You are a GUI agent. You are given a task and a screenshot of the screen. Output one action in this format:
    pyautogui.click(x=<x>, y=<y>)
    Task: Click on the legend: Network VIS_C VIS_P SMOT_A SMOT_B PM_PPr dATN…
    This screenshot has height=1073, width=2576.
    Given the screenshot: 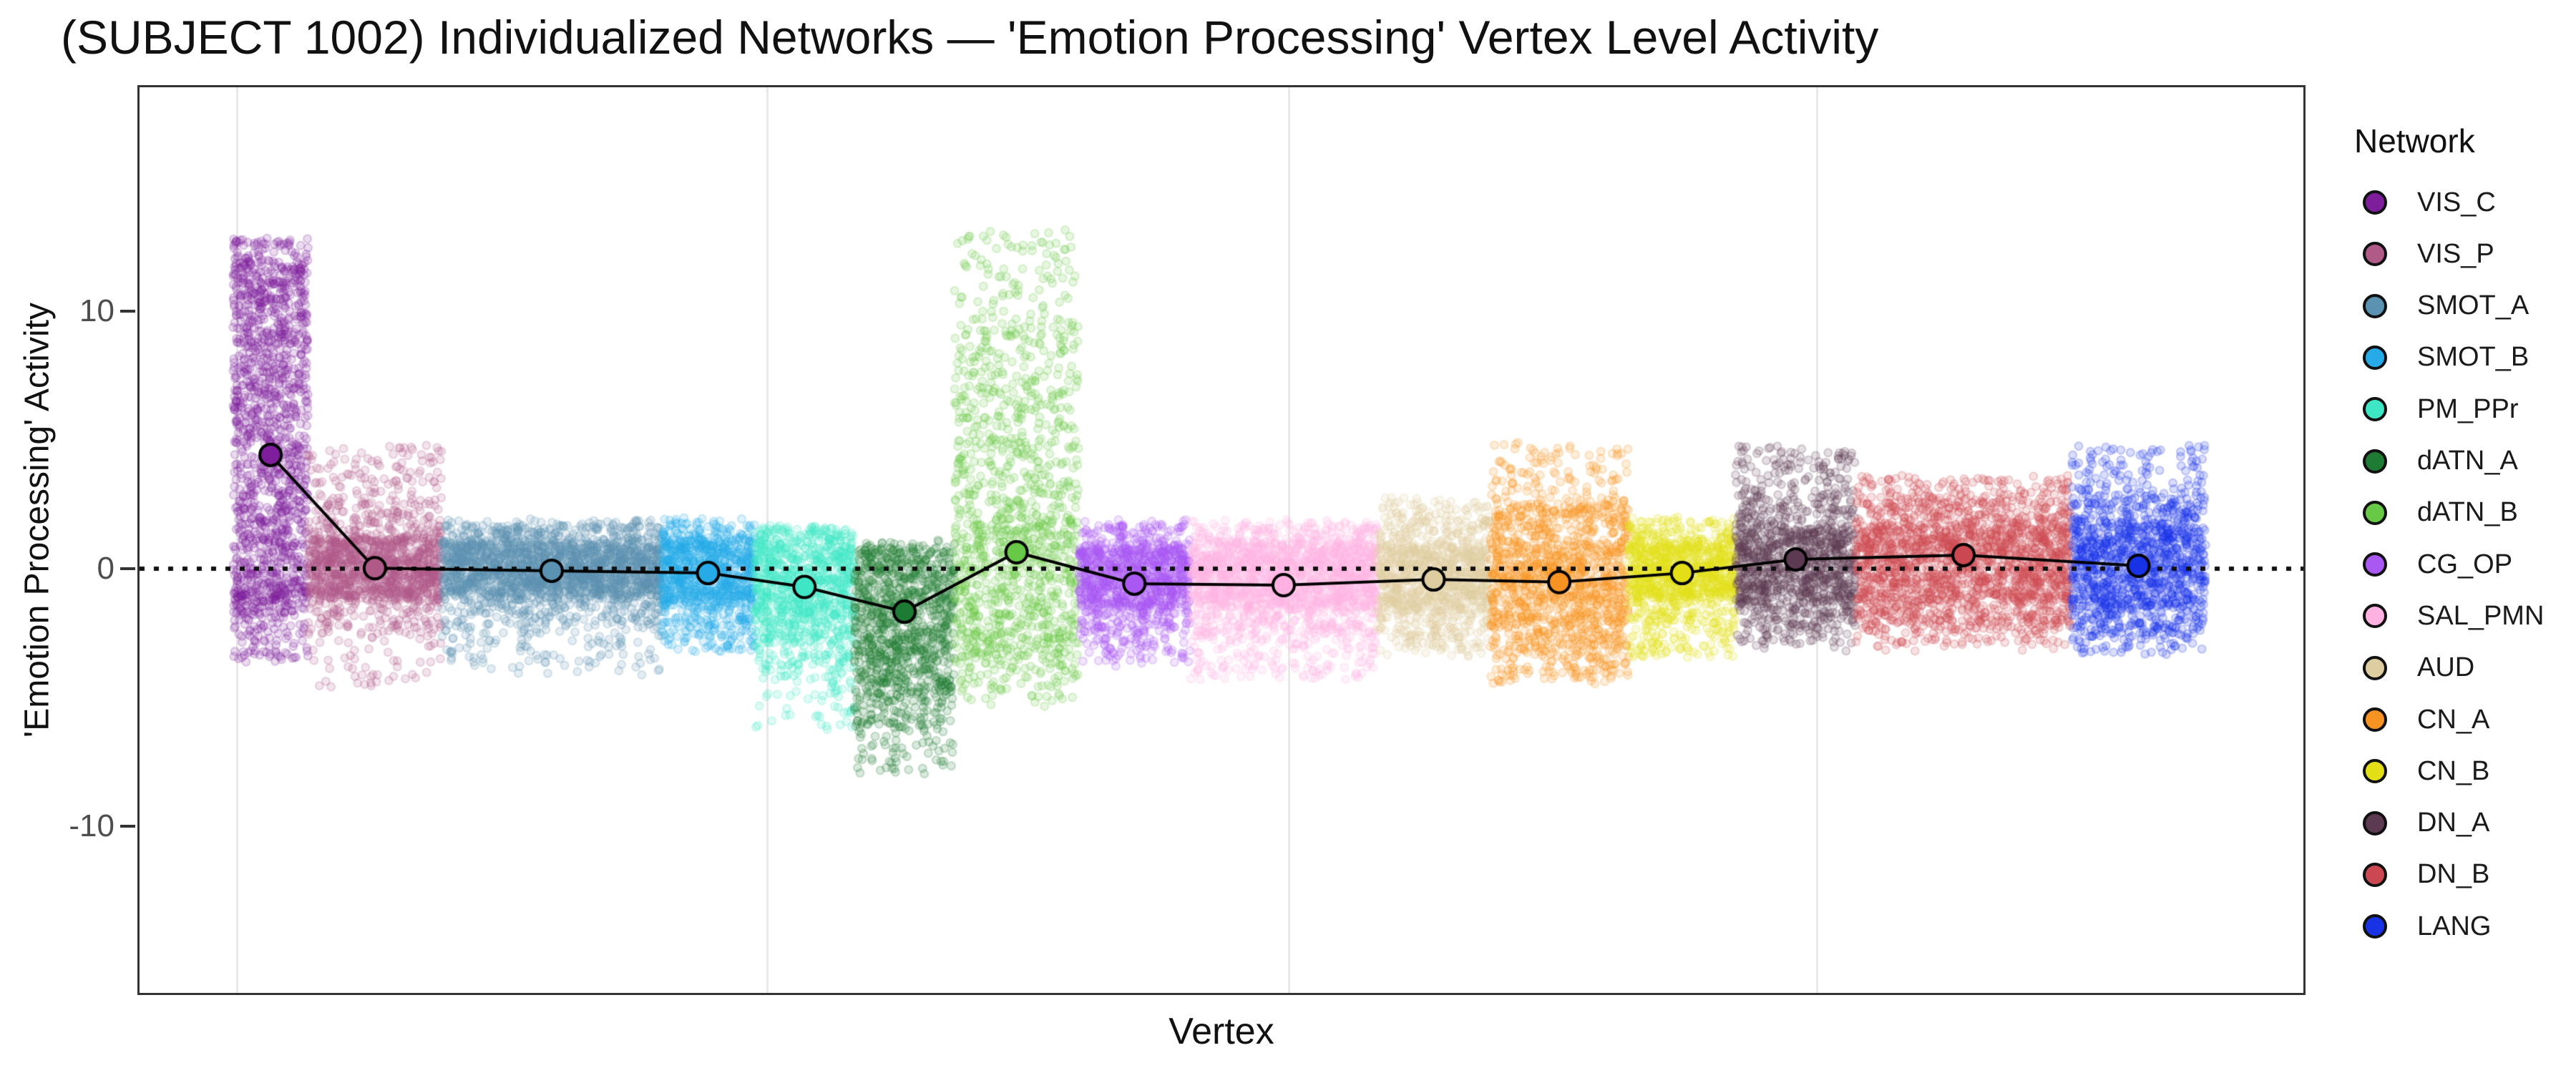 What is the action you would take?
    pyautogui.click(x=2465, y=531)
    